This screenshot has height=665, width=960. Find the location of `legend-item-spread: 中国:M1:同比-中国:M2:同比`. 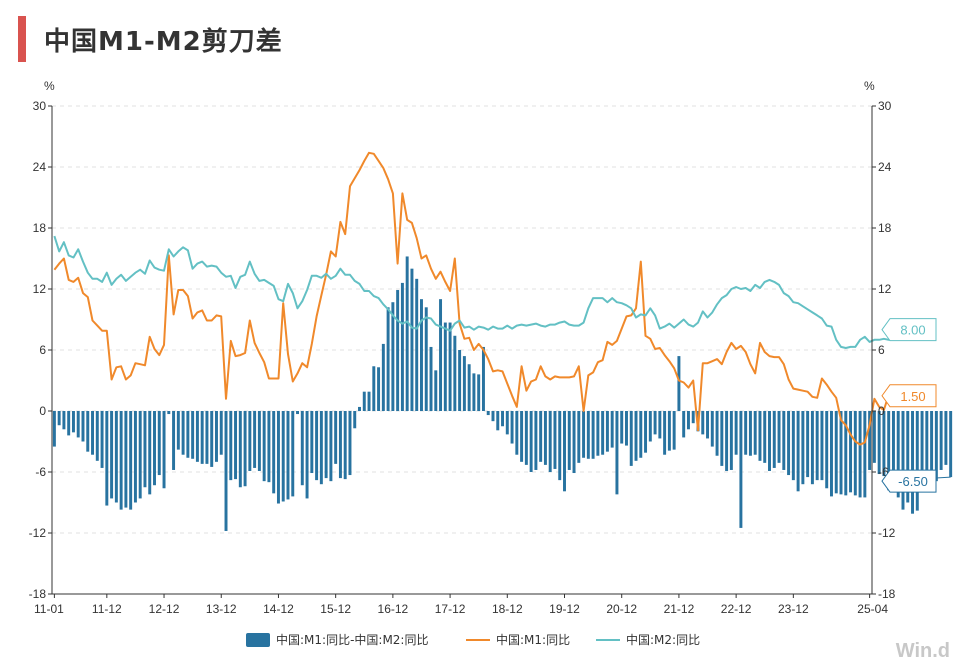

legend-item-spread: 中国:M1:同比-中国:M2:同比 is located at coordinates (337, 639).